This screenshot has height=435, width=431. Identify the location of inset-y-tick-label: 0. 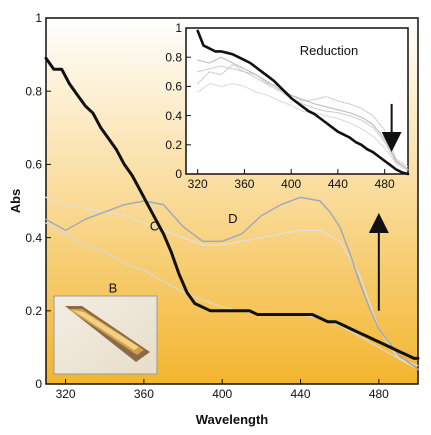
(178, 174).